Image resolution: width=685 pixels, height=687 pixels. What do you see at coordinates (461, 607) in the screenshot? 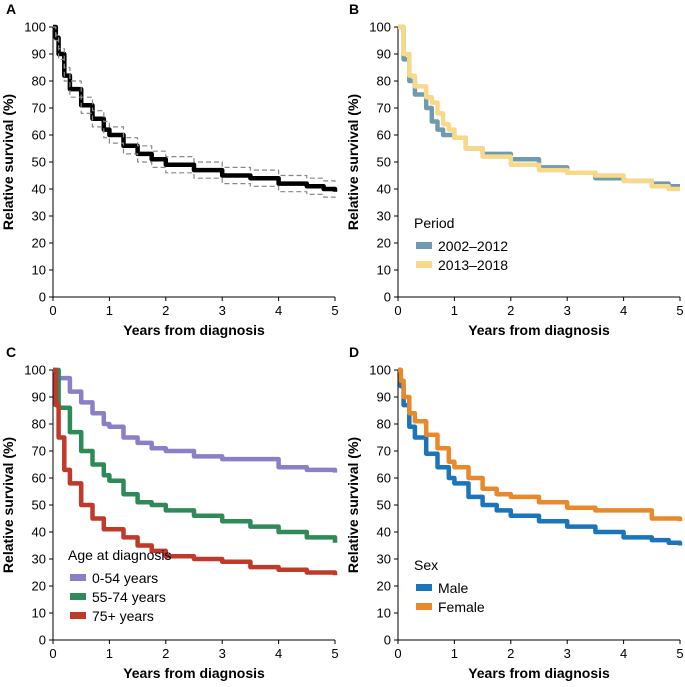
I see `legend-label: Female` at bounding box center [461, 607].